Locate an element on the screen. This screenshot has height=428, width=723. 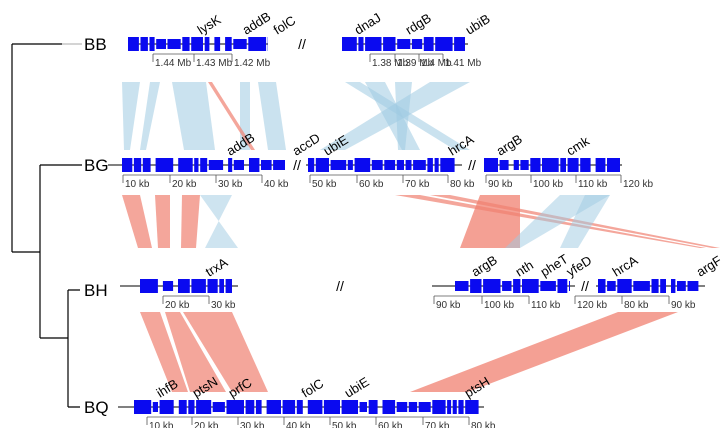
tick-label-2-1-2: 110 kb is located at coordinates (546, 305).